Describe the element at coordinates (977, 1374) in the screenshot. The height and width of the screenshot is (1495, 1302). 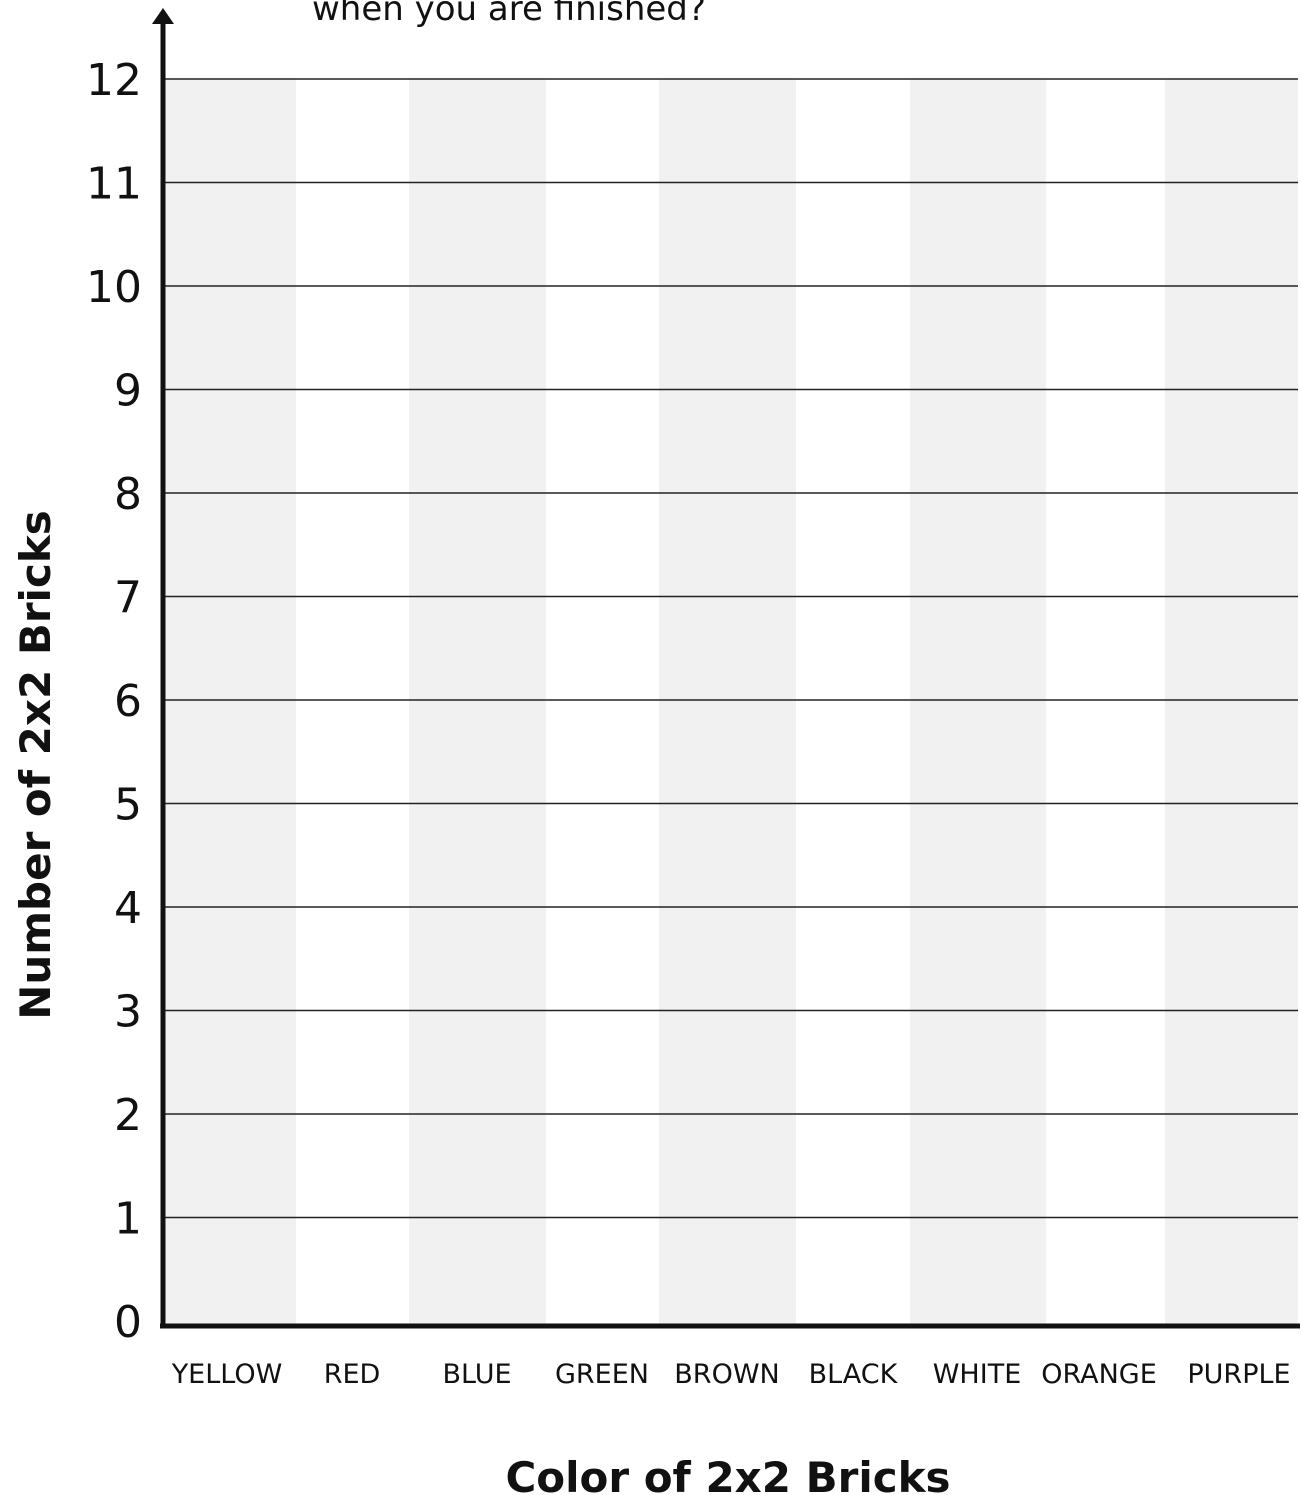
I see `x-category-label-white: WHITE` at that location.